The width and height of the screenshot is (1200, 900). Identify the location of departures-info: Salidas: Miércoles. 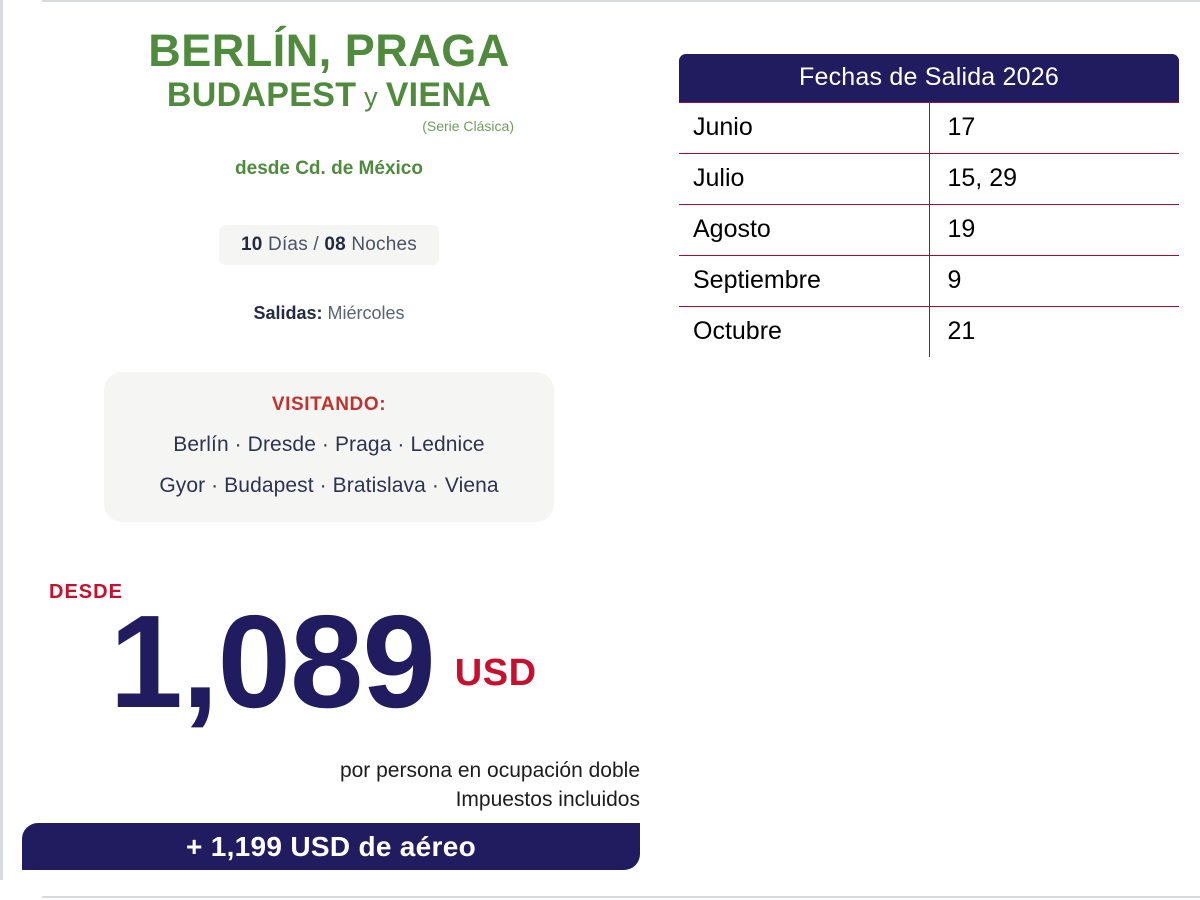
(329, 313).